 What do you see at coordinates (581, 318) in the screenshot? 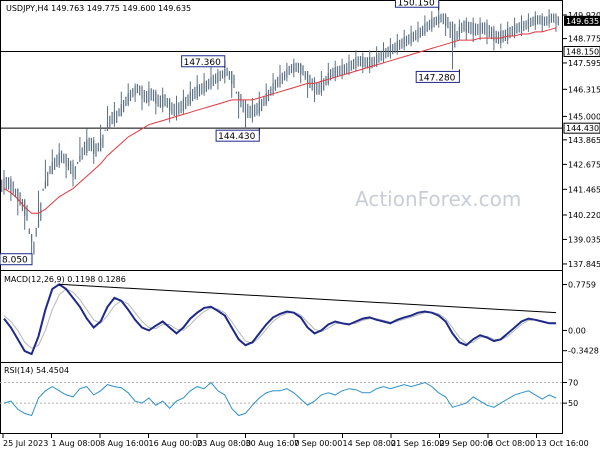
I see `macd-axis: 0.7759 0.00 -0.3428` at bounding box center [581, 318].